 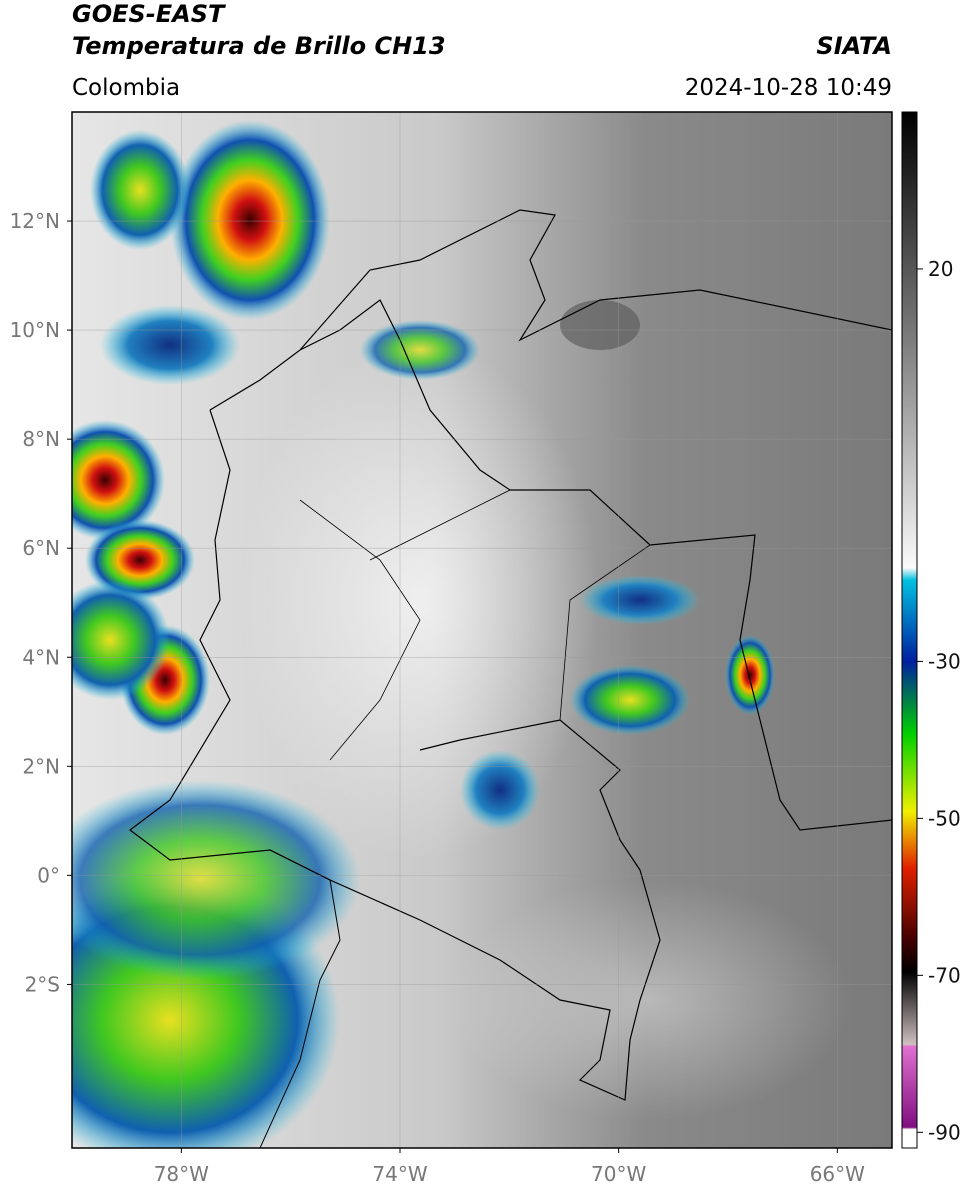 I want to click on lat-tick-label: 0°, so click(x=48, y=875).